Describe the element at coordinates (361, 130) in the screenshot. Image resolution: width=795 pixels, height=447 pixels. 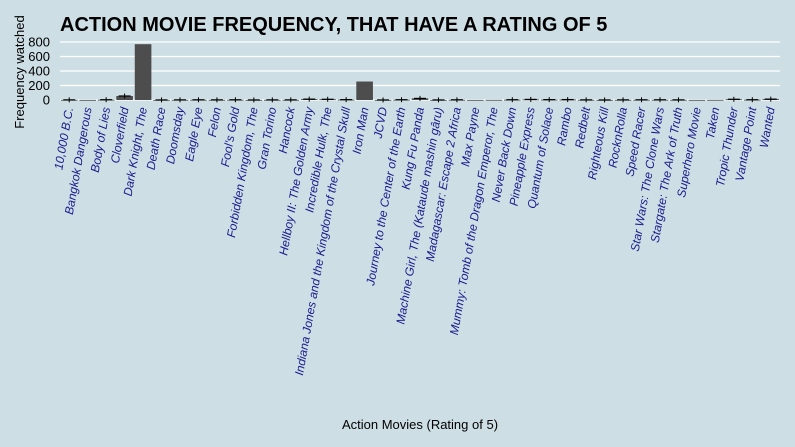
I see `x-tick-label: Iron Man` at that location.